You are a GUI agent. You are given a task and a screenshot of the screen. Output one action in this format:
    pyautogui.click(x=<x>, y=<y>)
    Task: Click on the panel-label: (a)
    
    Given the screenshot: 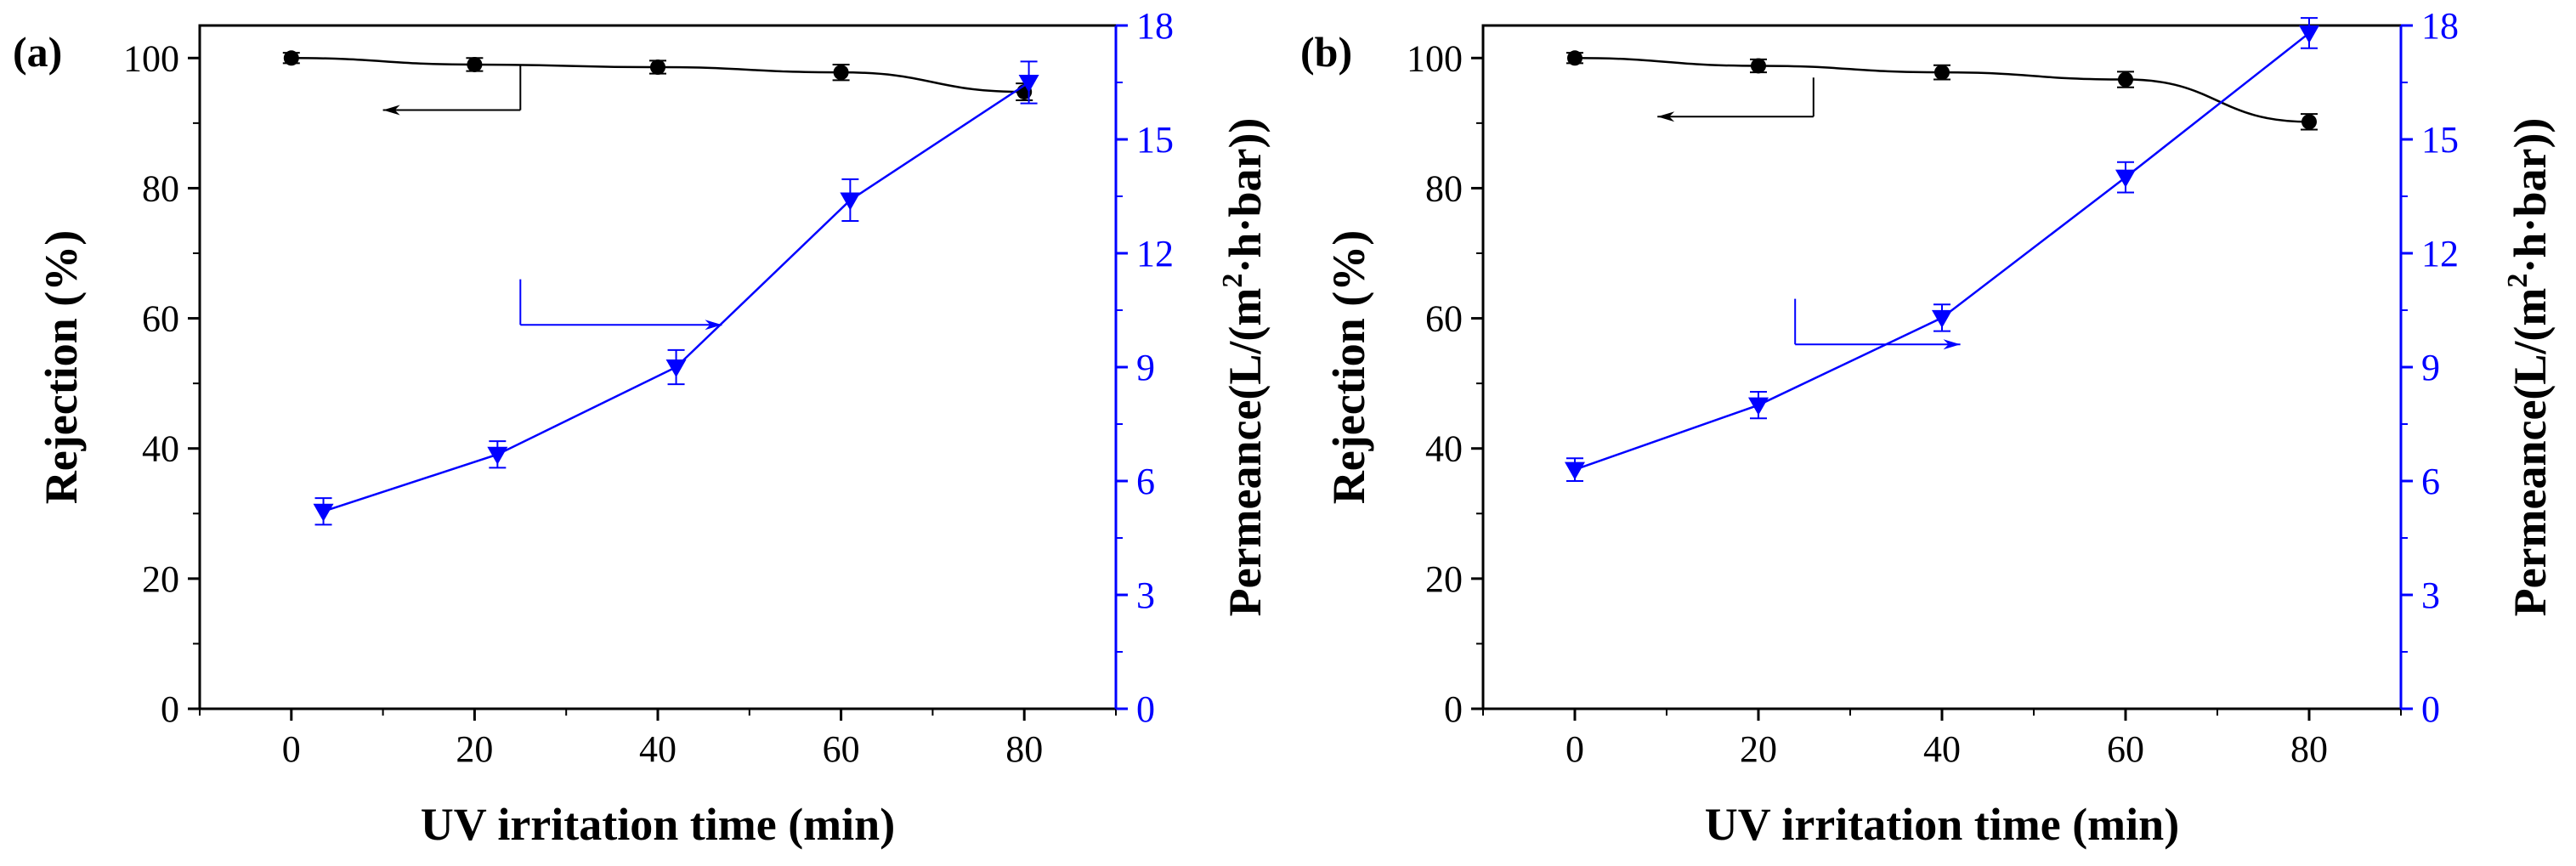 What is the action you would take?
    pyautogui.click(x=37, y=52)
    